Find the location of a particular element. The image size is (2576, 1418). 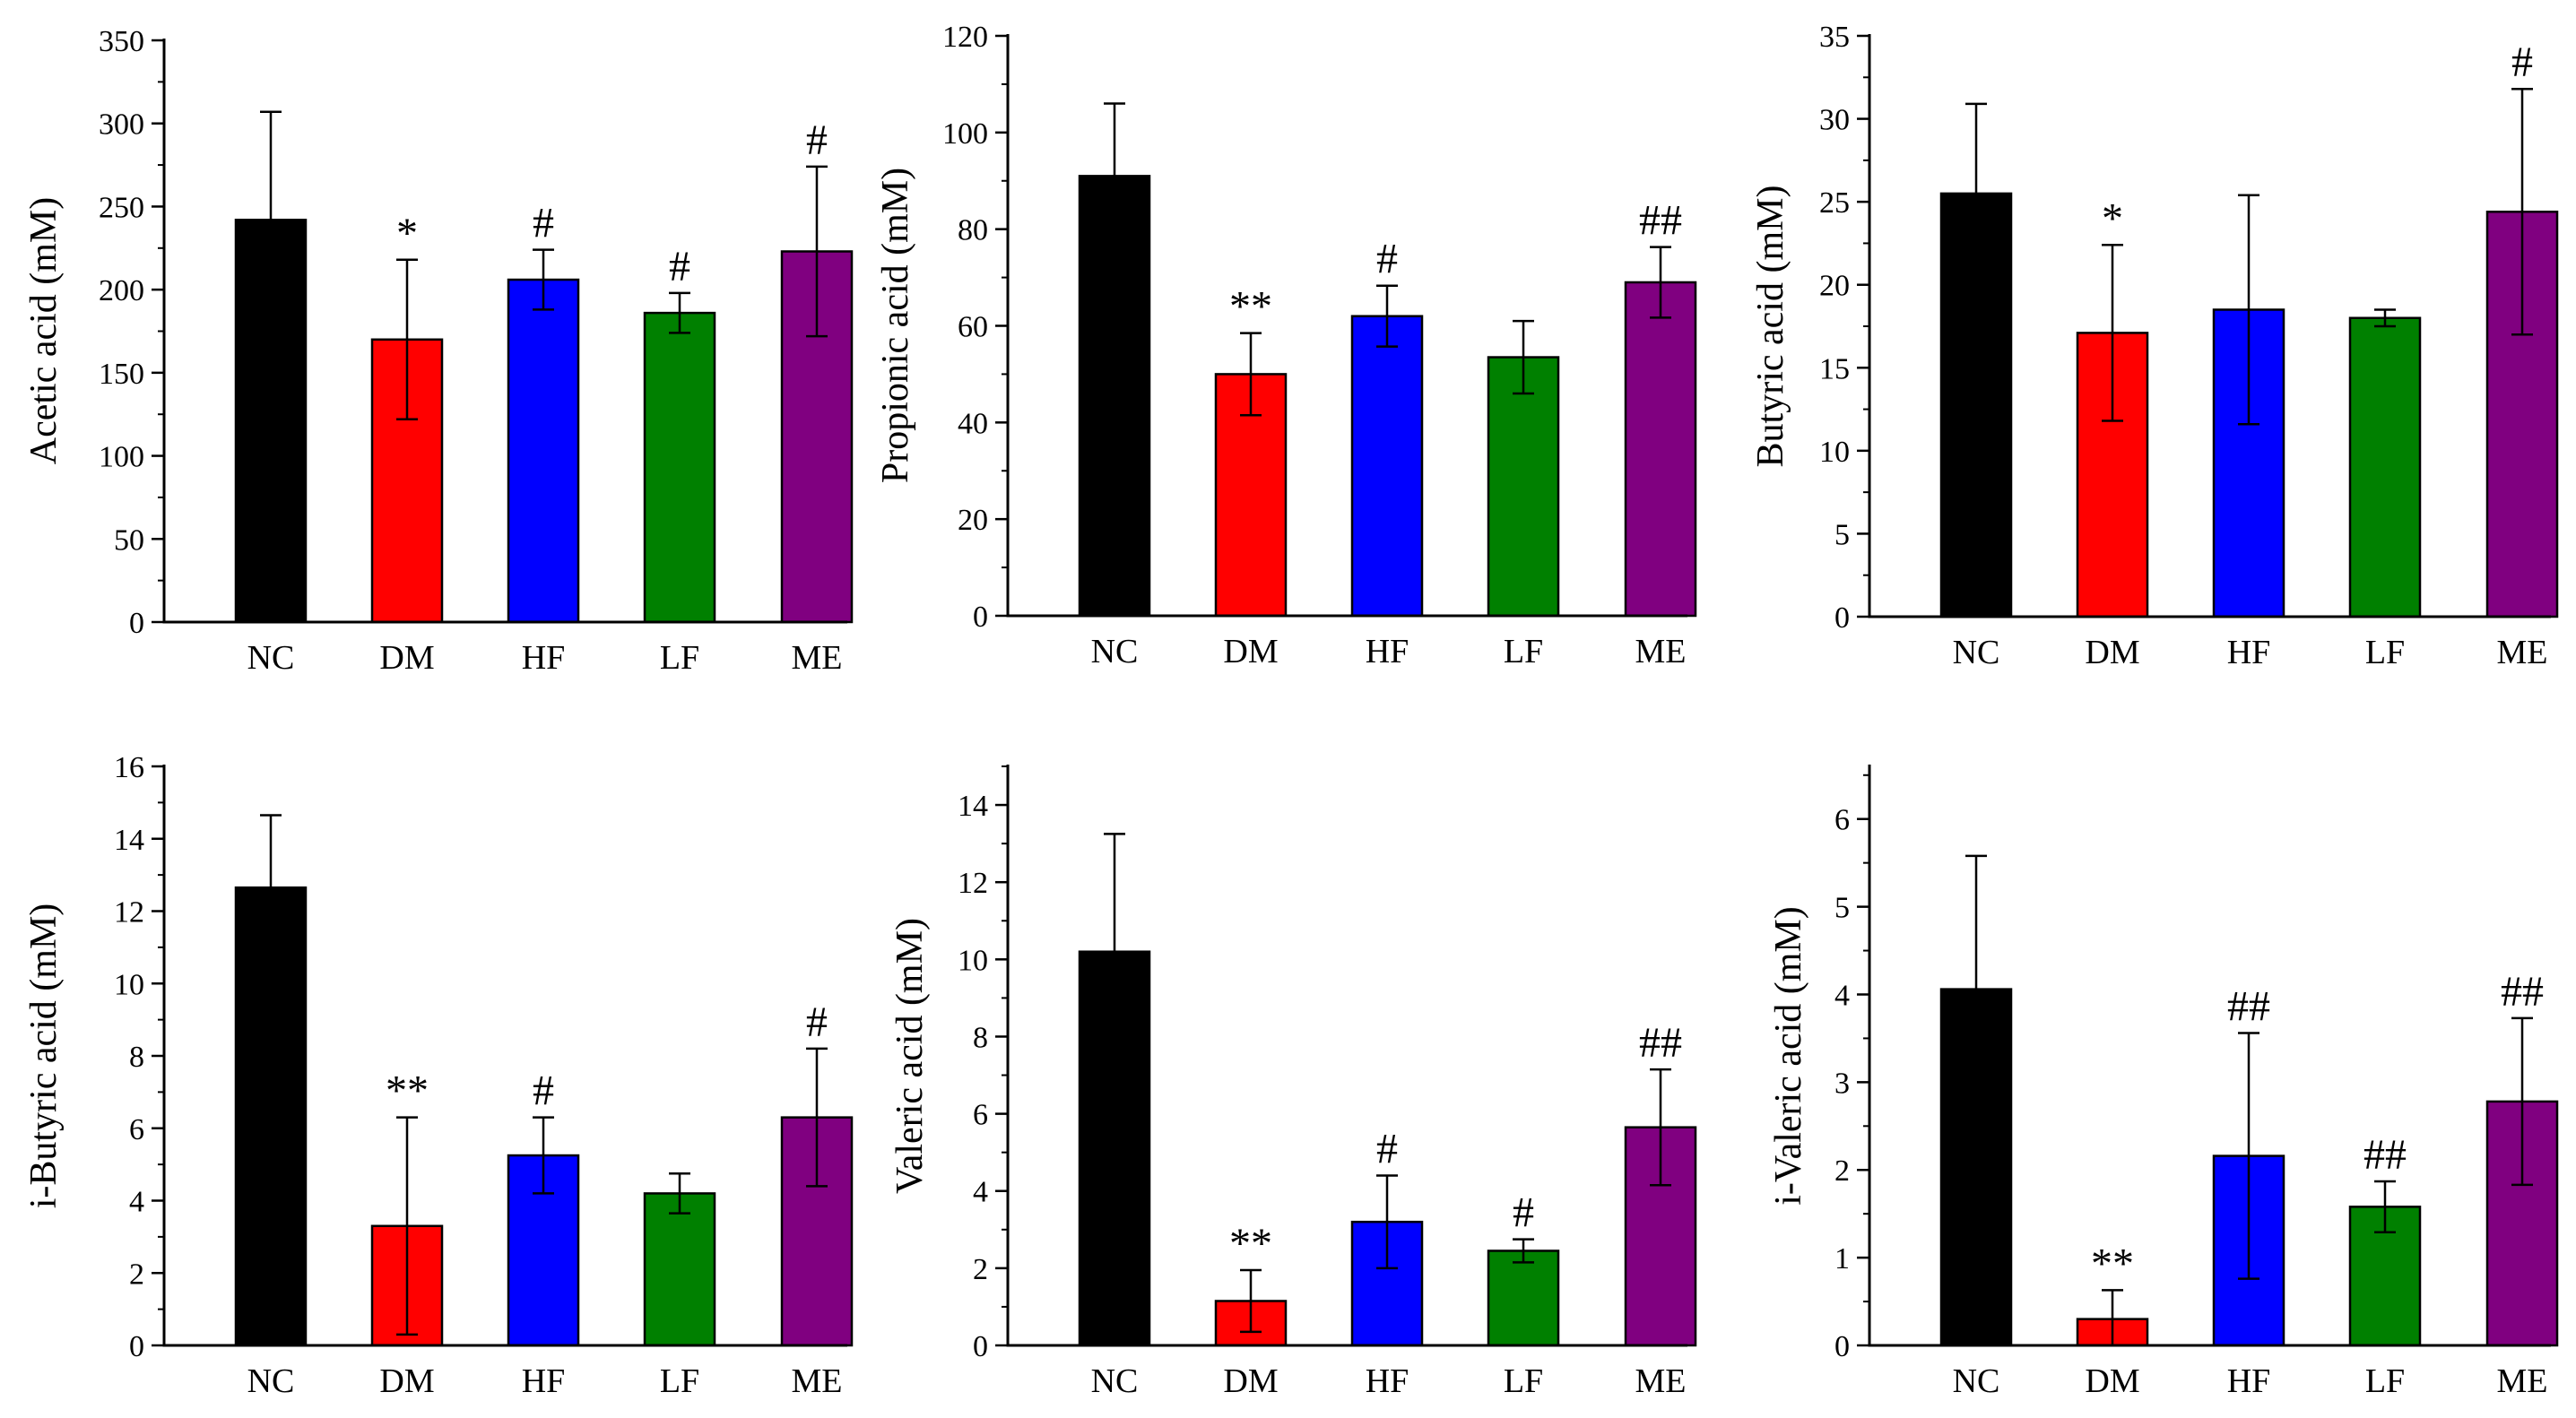

y-tick-label: 14 is located at coordinates (973, 806).